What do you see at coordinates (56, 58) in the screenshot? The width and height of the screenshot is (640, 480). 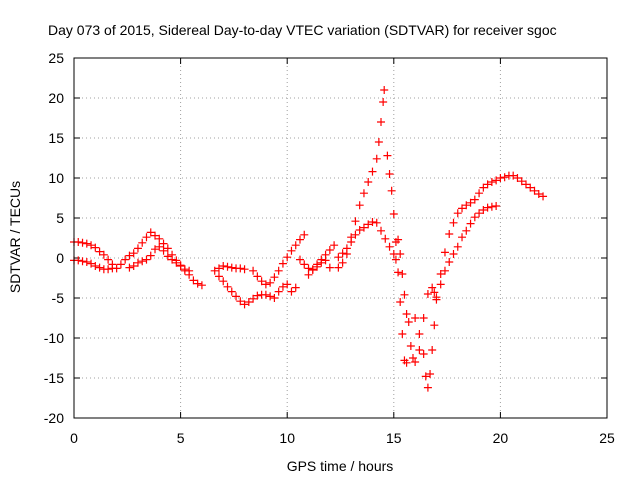 I see `y-tick-label: 25` at bounding box center [56, 58].